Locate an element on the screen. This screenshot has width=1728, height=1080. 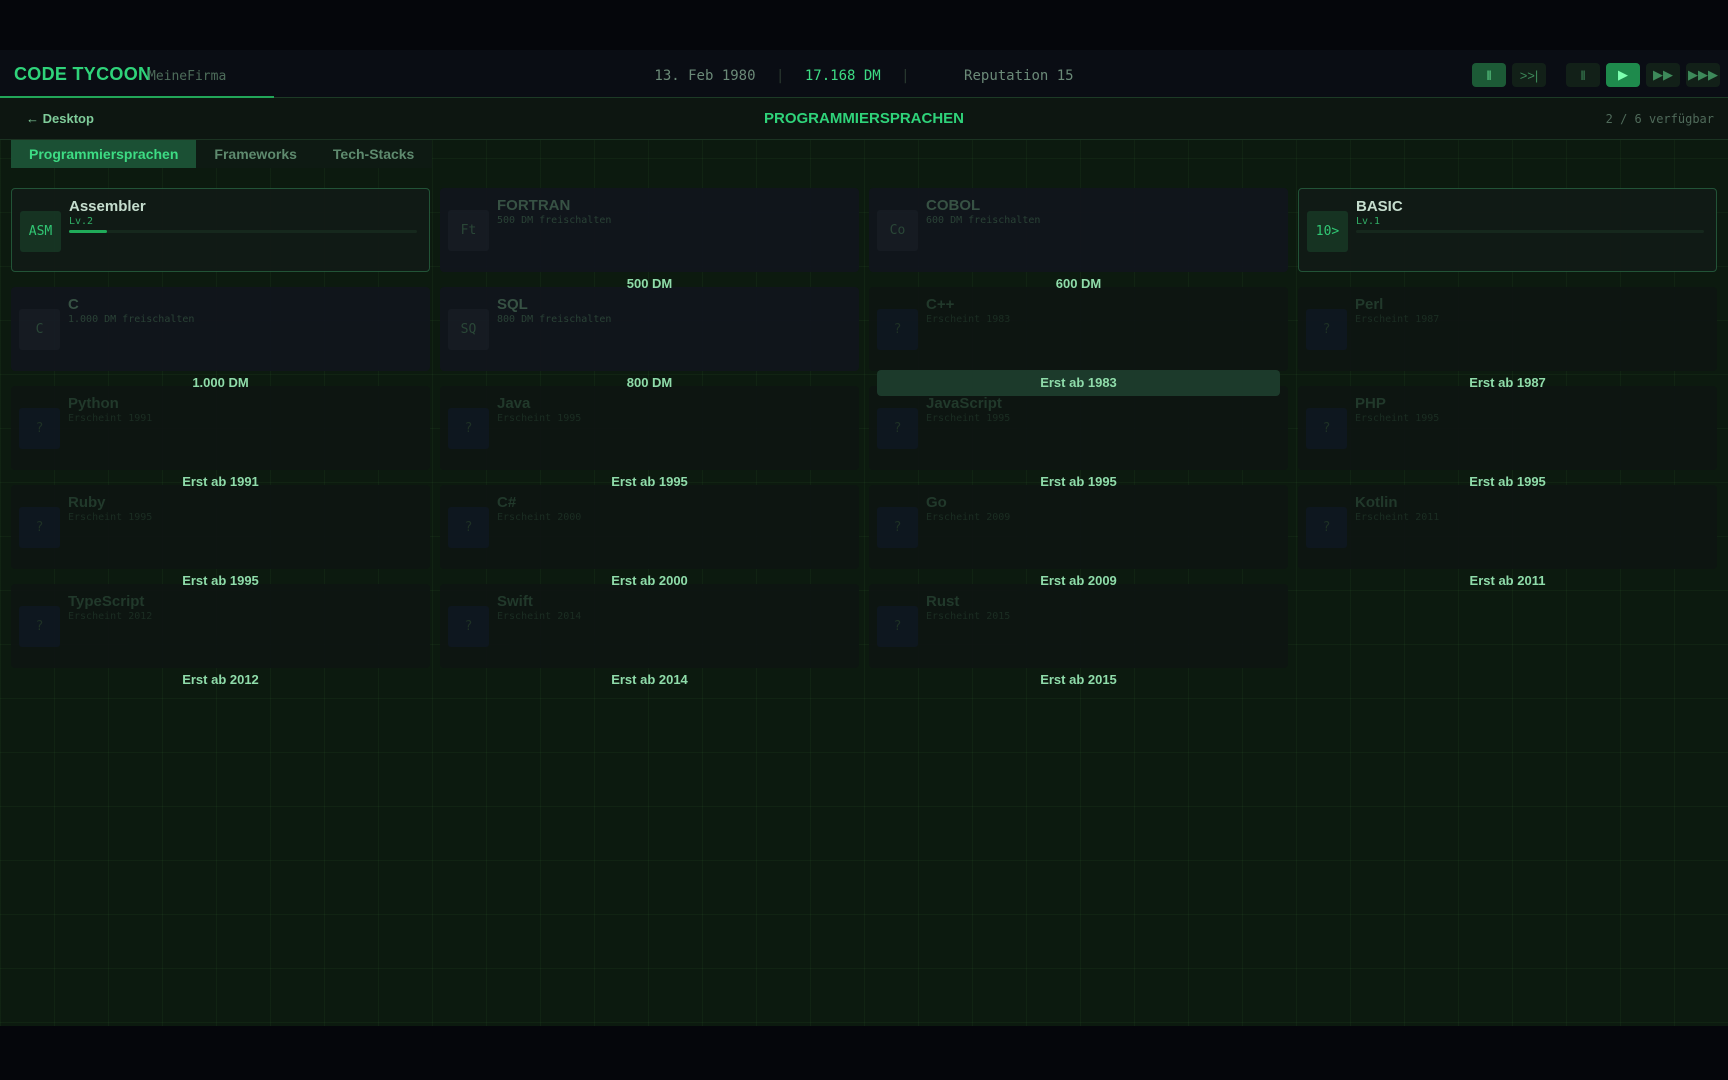
language-status: Lv.1 is located at coordinates (1368, 221).